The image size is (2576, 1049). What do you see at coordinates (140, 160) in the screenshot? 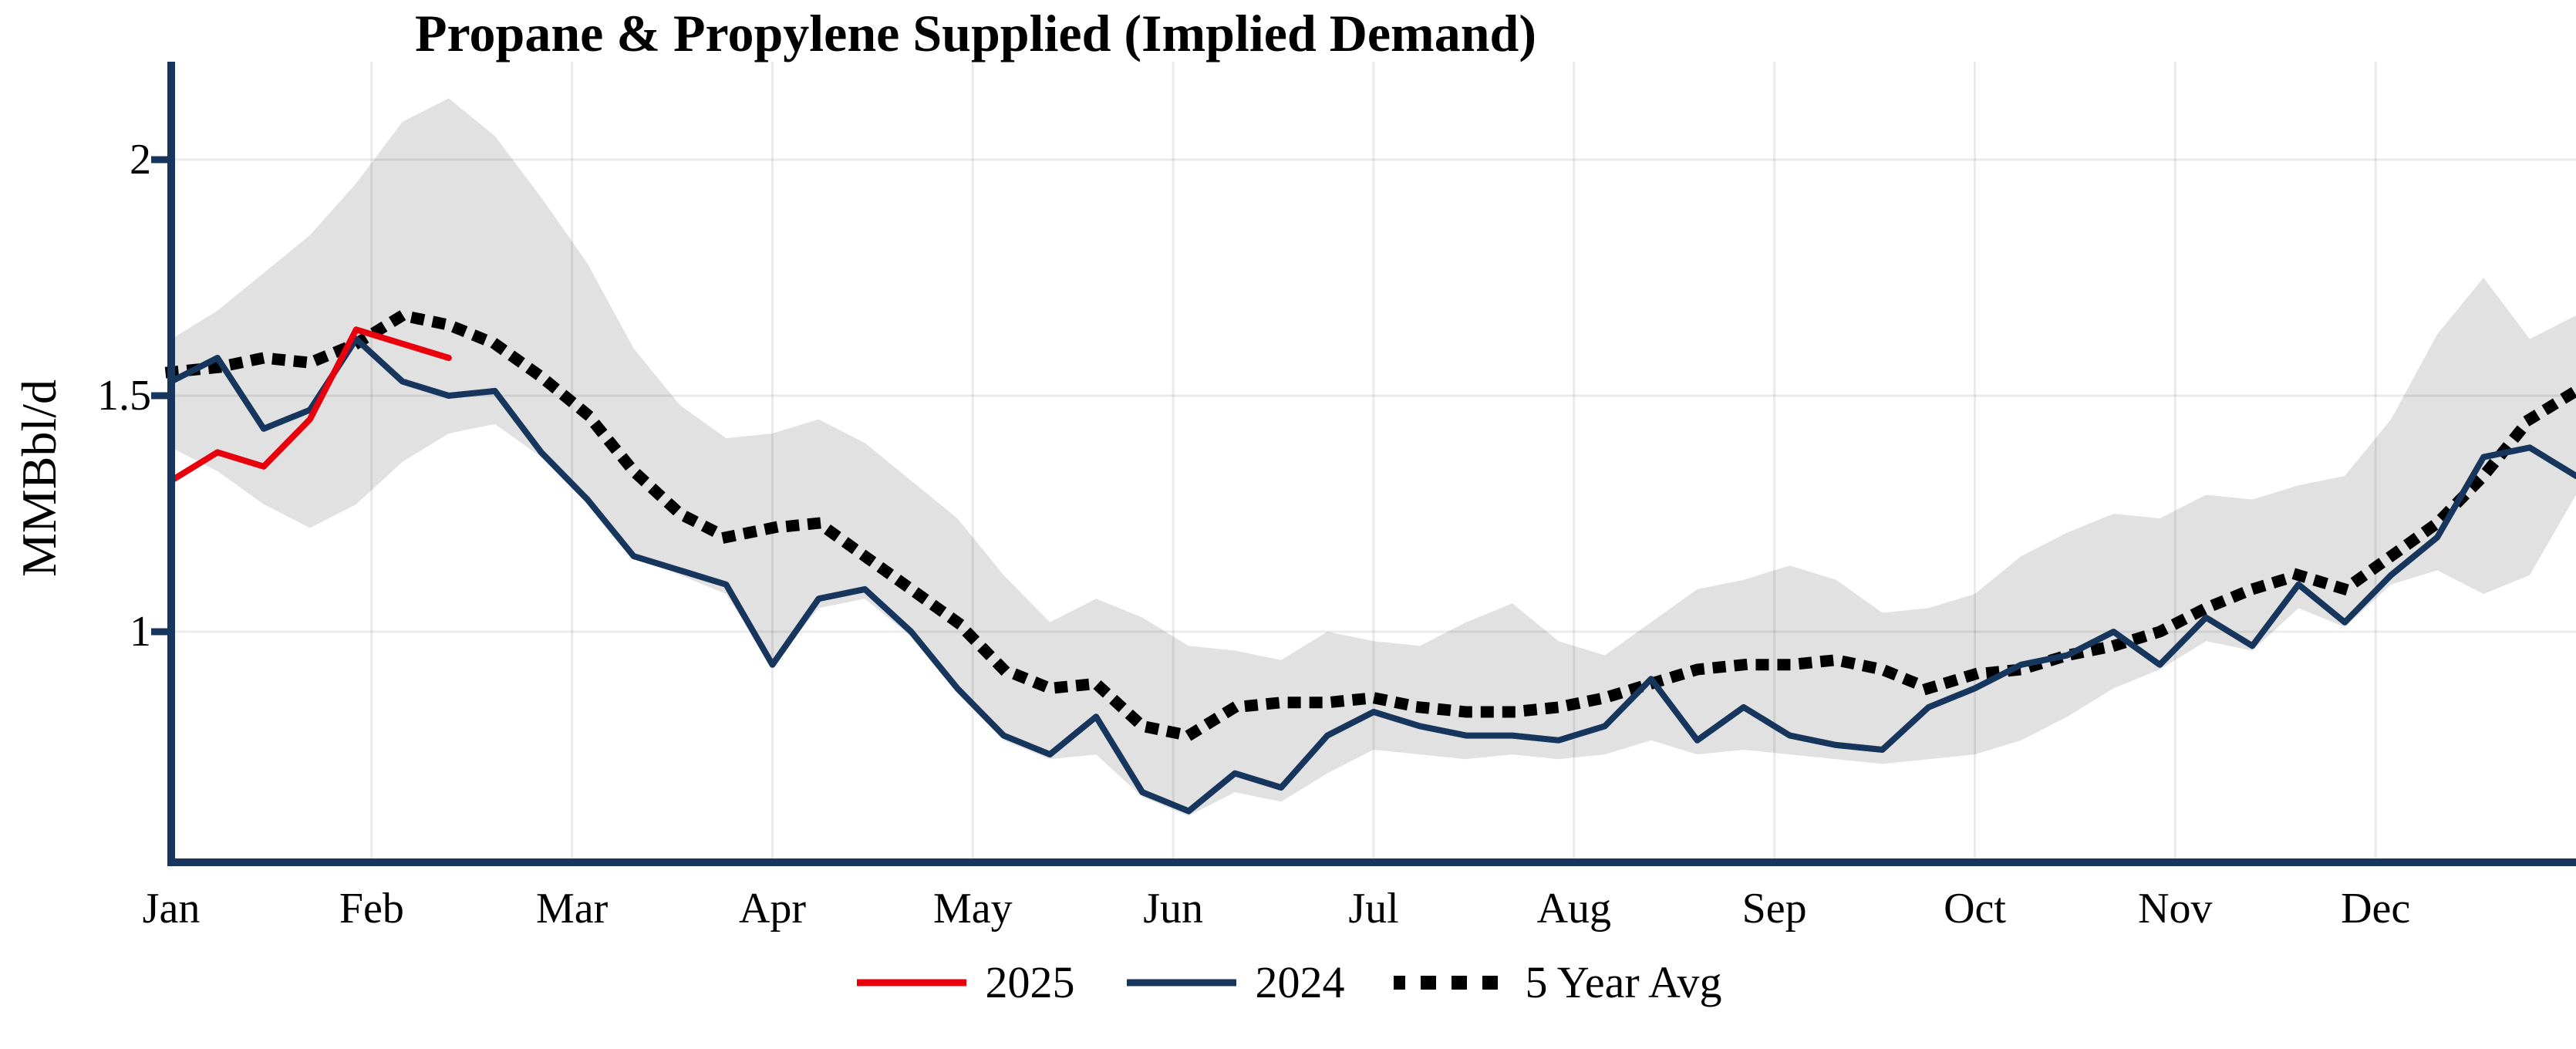
I see `y-tick-label: 2` at bounding box center [140, 160].